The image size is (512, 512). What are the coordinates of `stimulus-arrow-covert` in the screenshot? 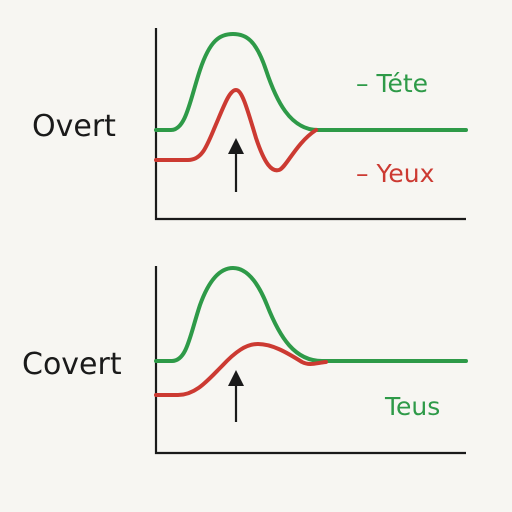 It's located at (236, 396).